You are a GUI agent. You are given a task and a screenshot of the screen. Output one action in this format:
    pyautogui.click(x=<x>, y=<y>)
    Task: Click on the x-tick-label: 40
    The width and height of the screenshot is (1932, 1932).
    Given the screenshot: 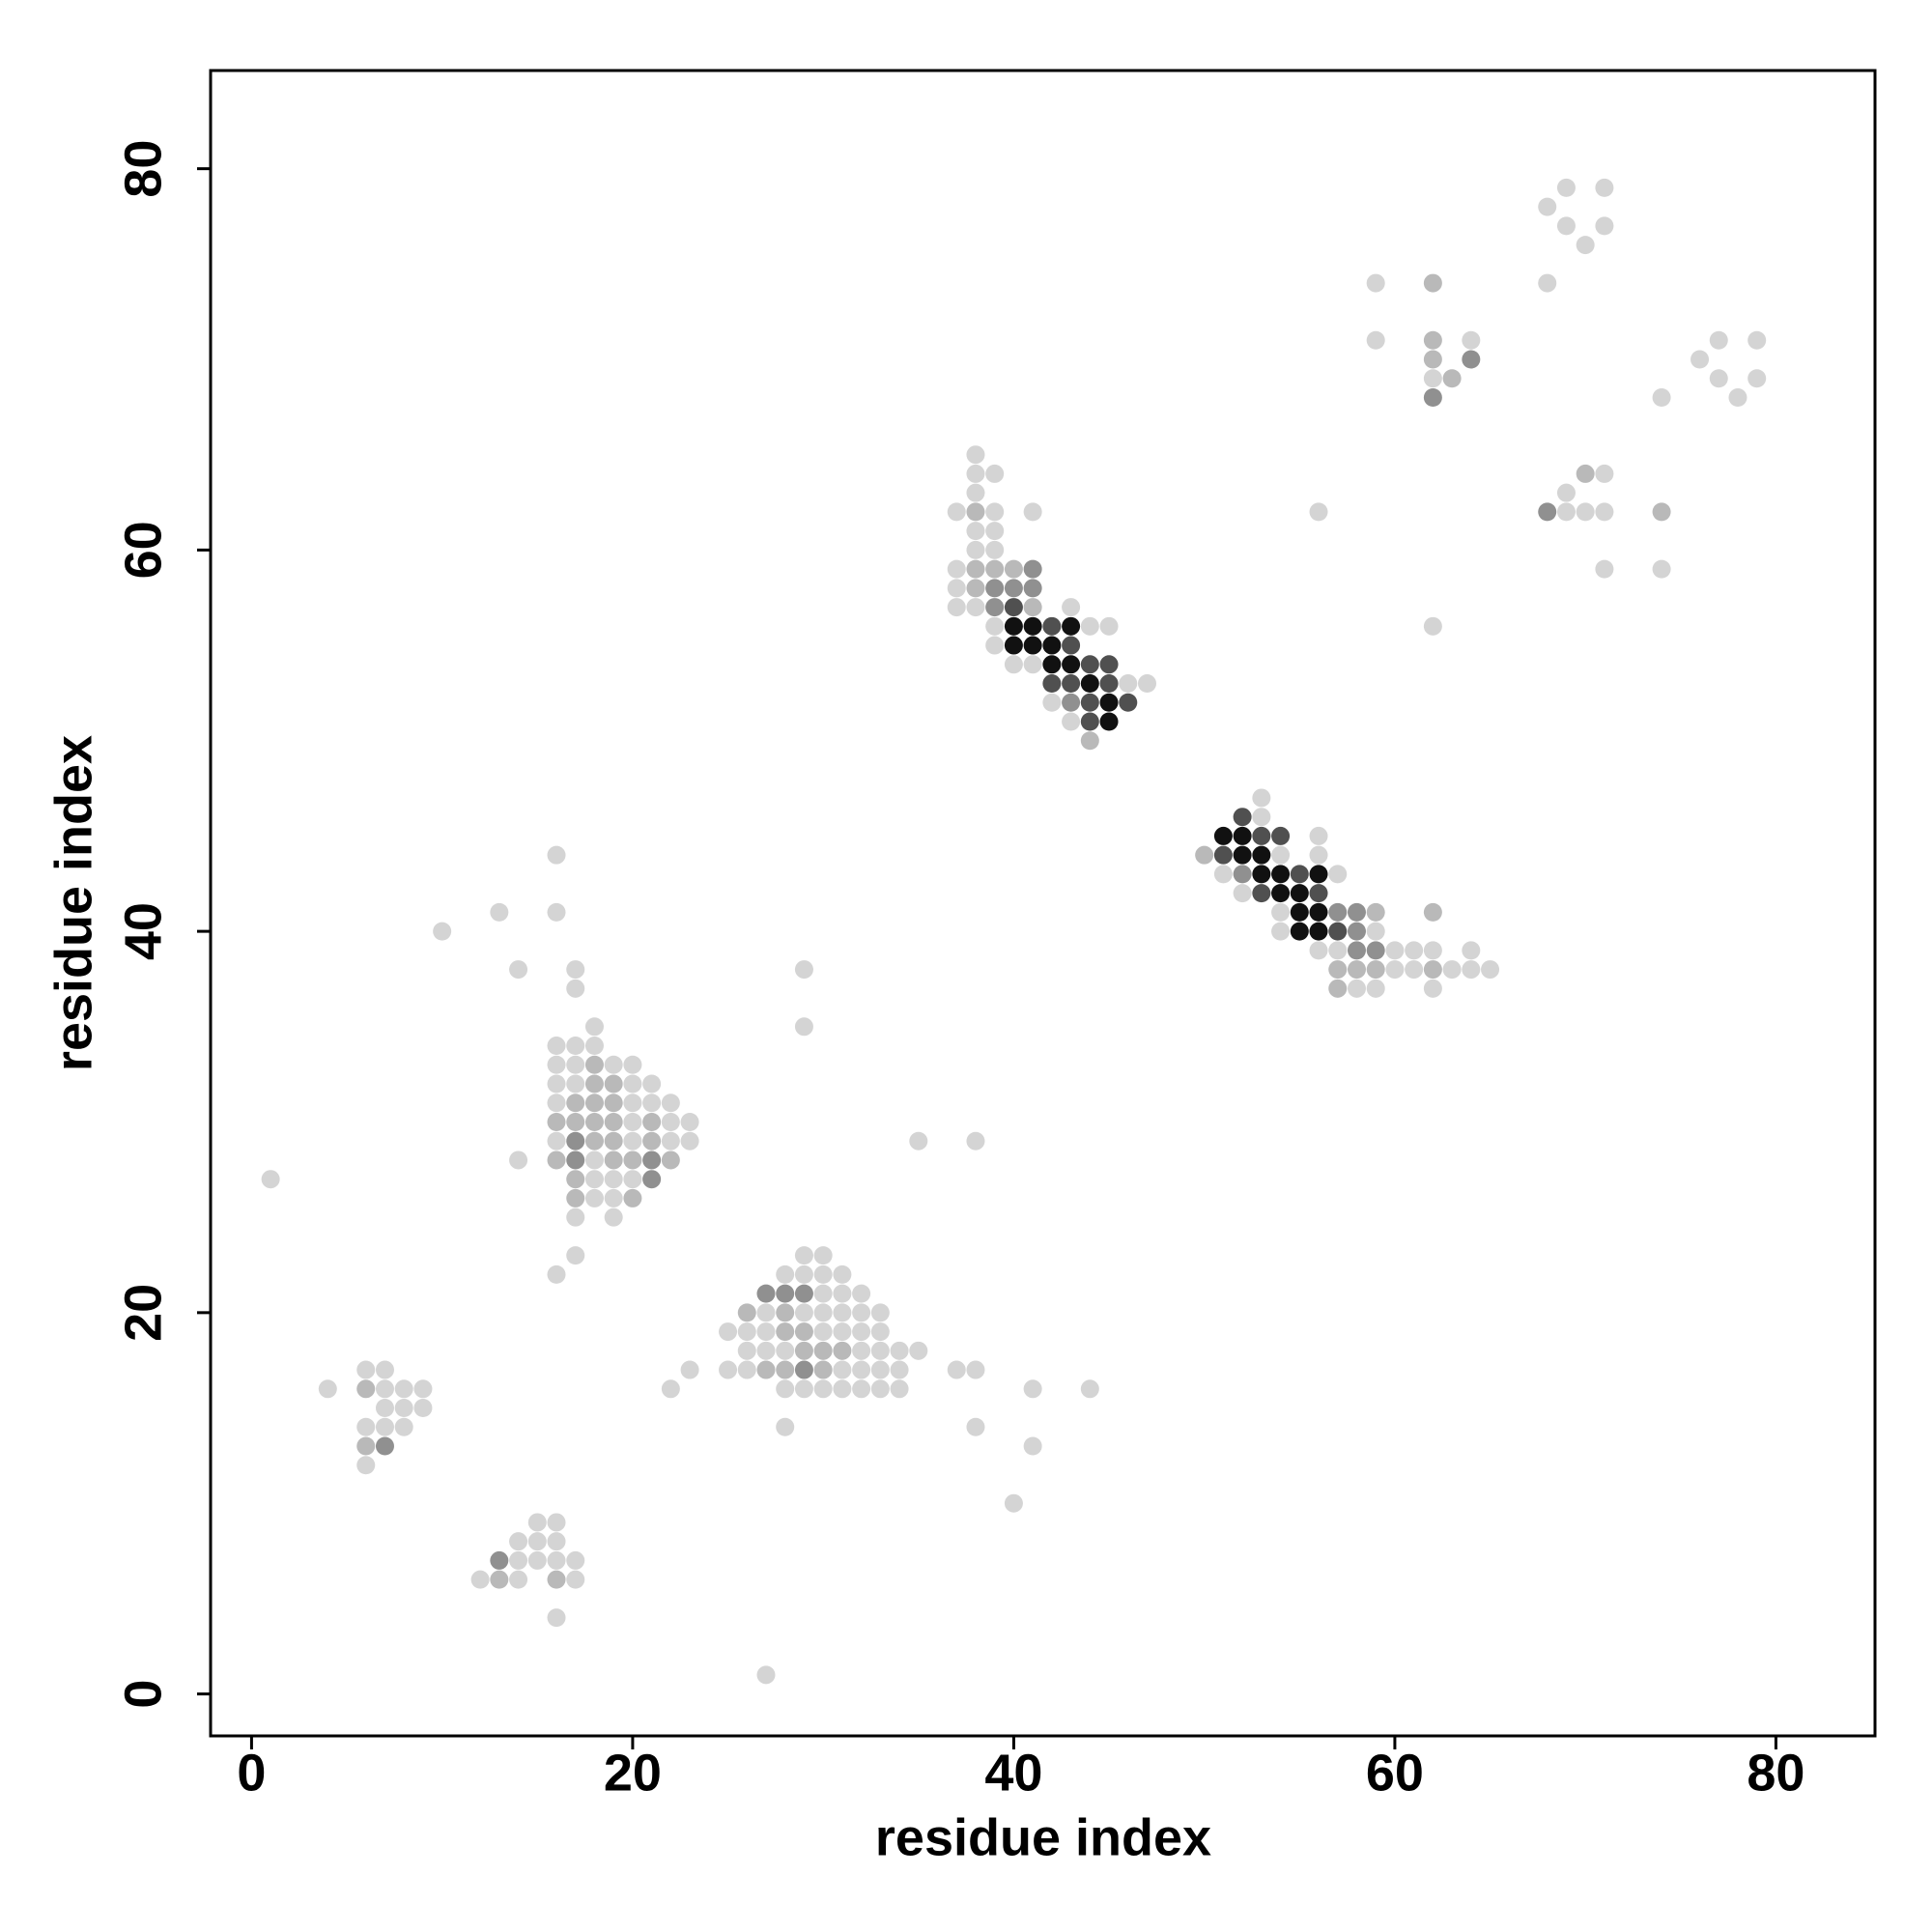 What is the action you would take?
    pyautogui.click(x=1013, y=1773)
    